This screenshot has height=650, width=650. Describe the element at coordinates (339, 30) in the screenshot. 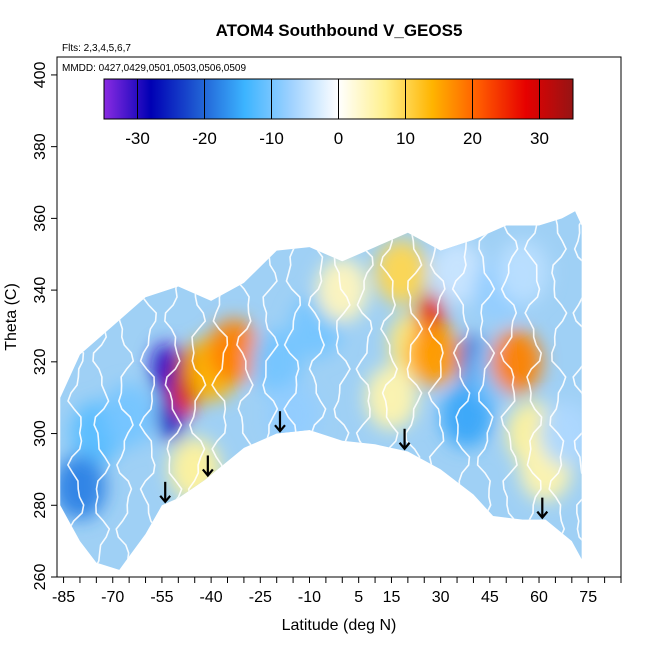

I see `chart-title: ATOM4 Southbound V_GEOS5` at that location.